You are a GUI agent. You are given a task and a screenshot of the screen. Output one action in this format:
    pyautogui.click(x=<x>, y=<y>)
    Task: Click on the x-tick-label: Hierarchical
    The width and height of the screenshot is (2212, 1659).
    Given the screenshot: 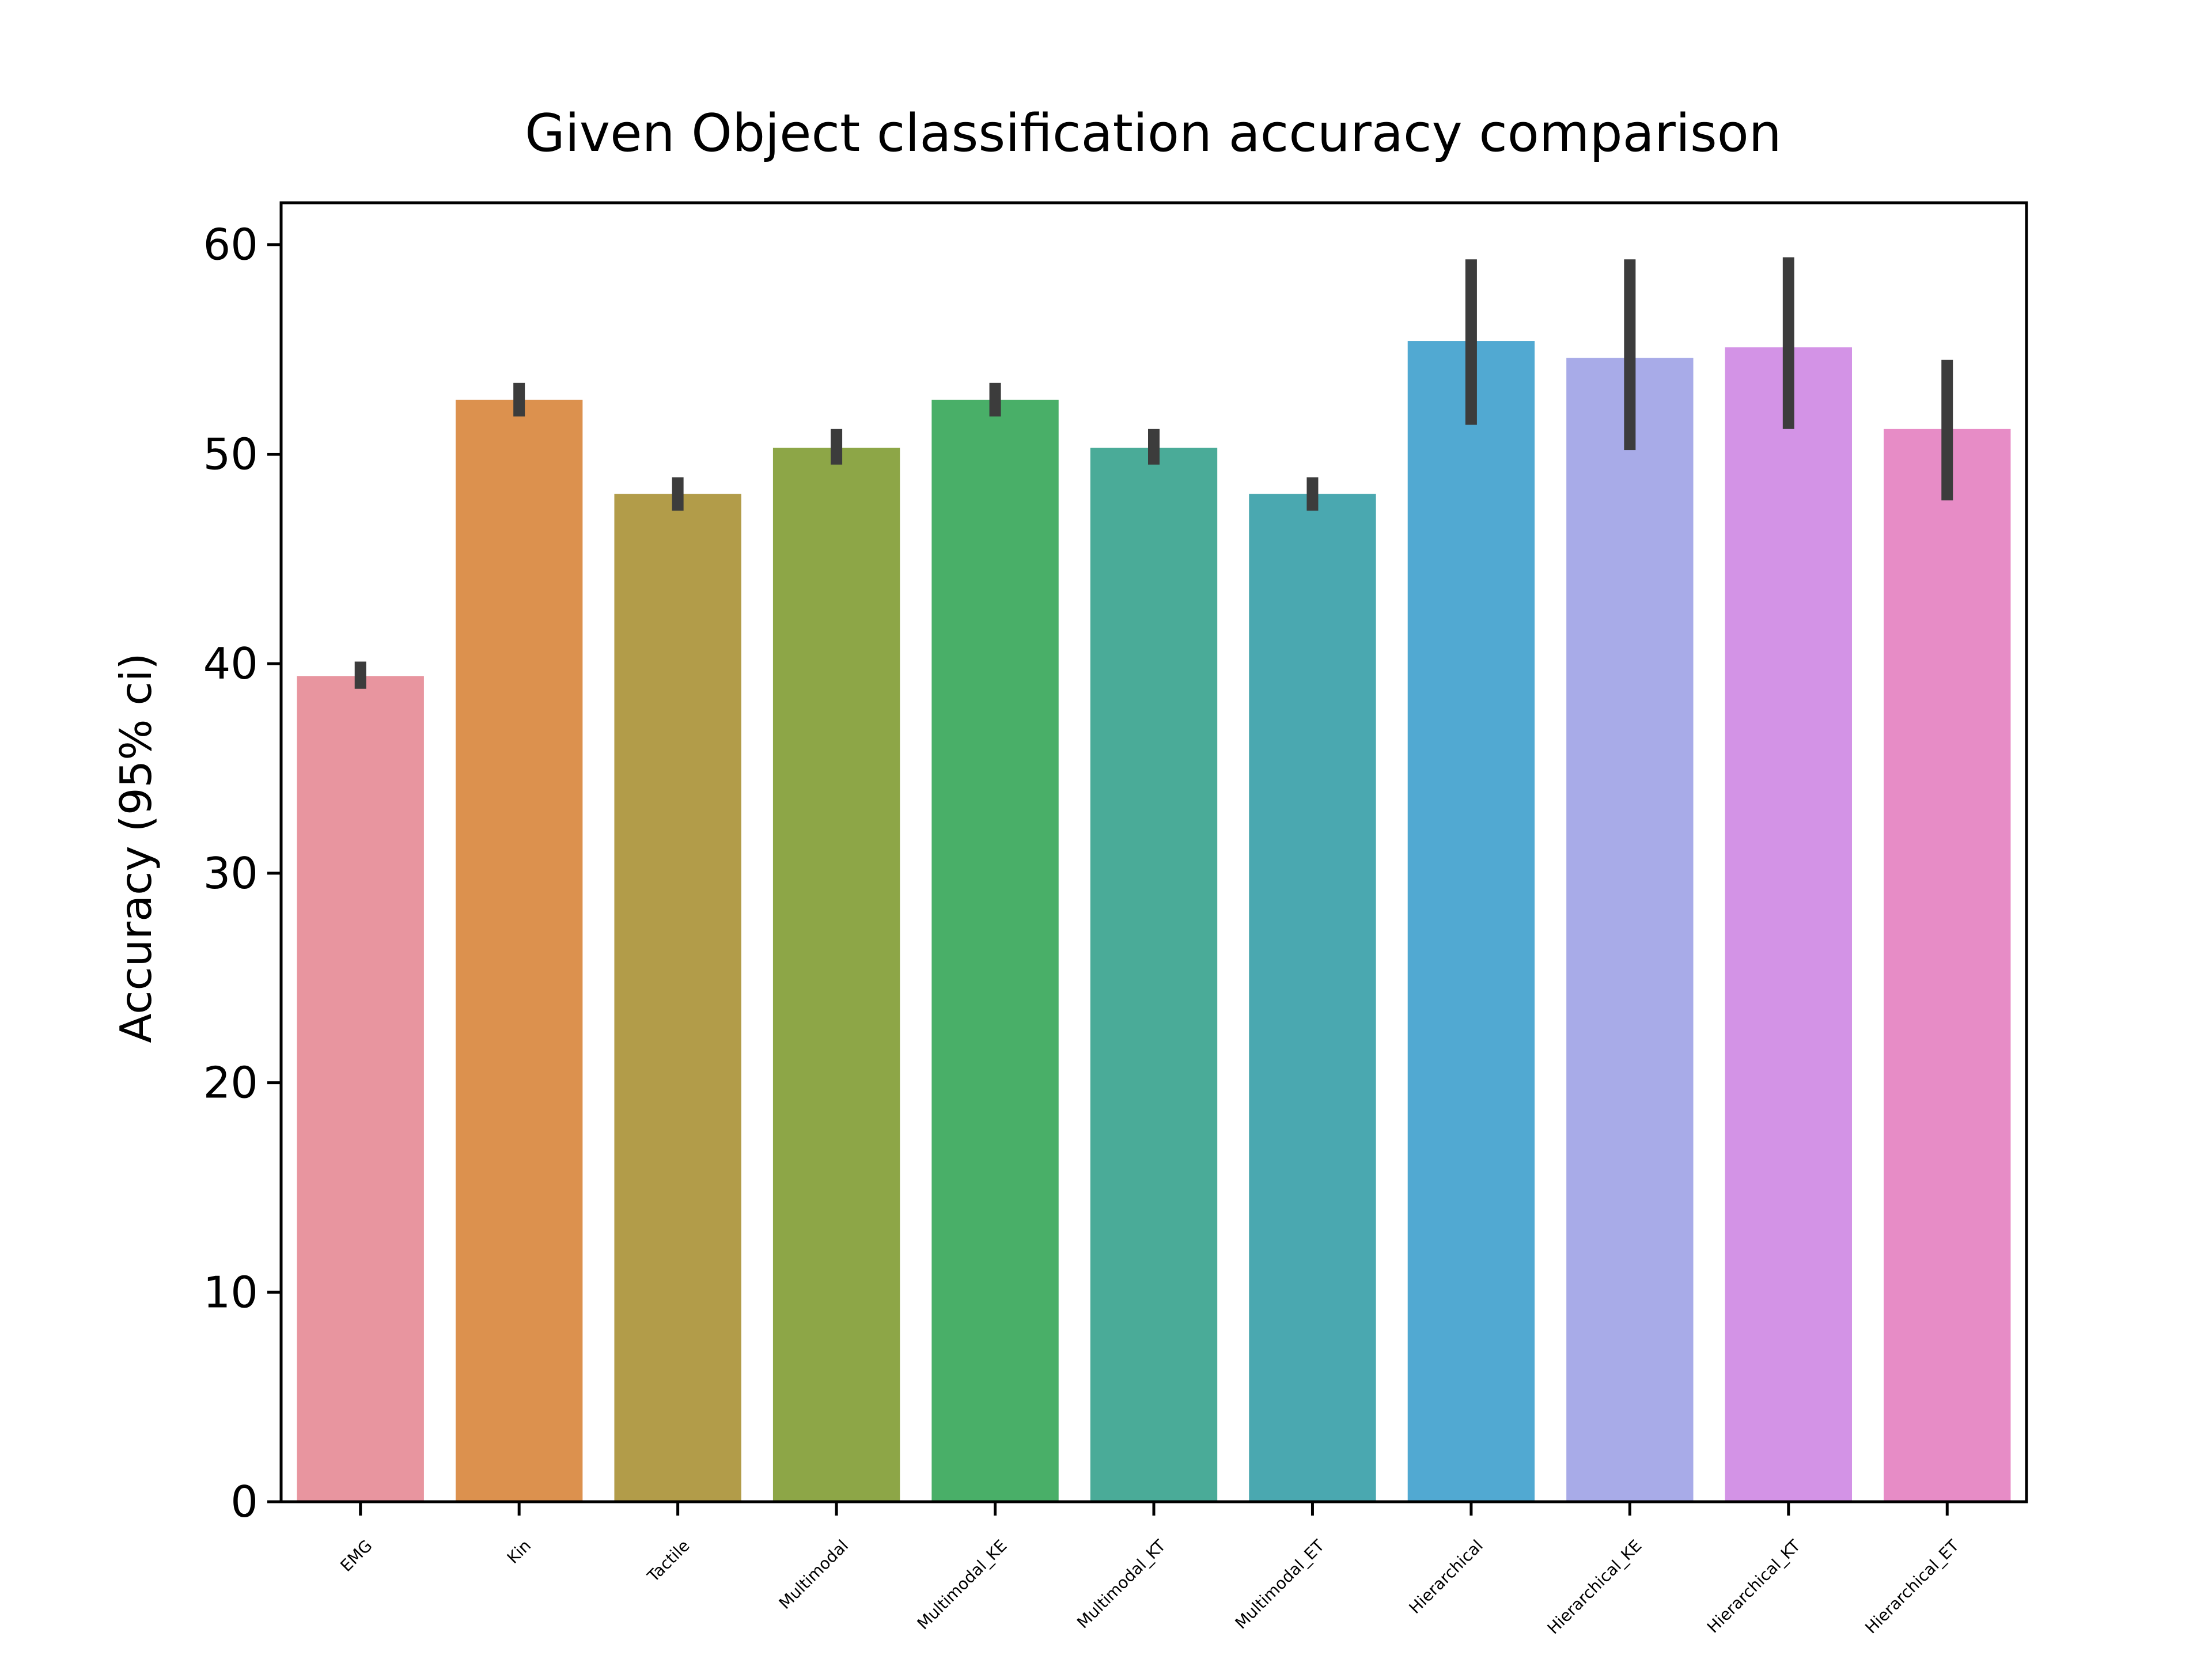 What is the action you would take?
    pyautogui.click(x=1446, y=1577)
    